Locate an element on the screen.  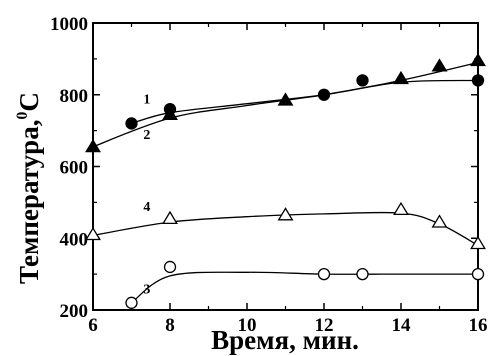
svg-text: Температура,0С is located at coordinates (29, 188).